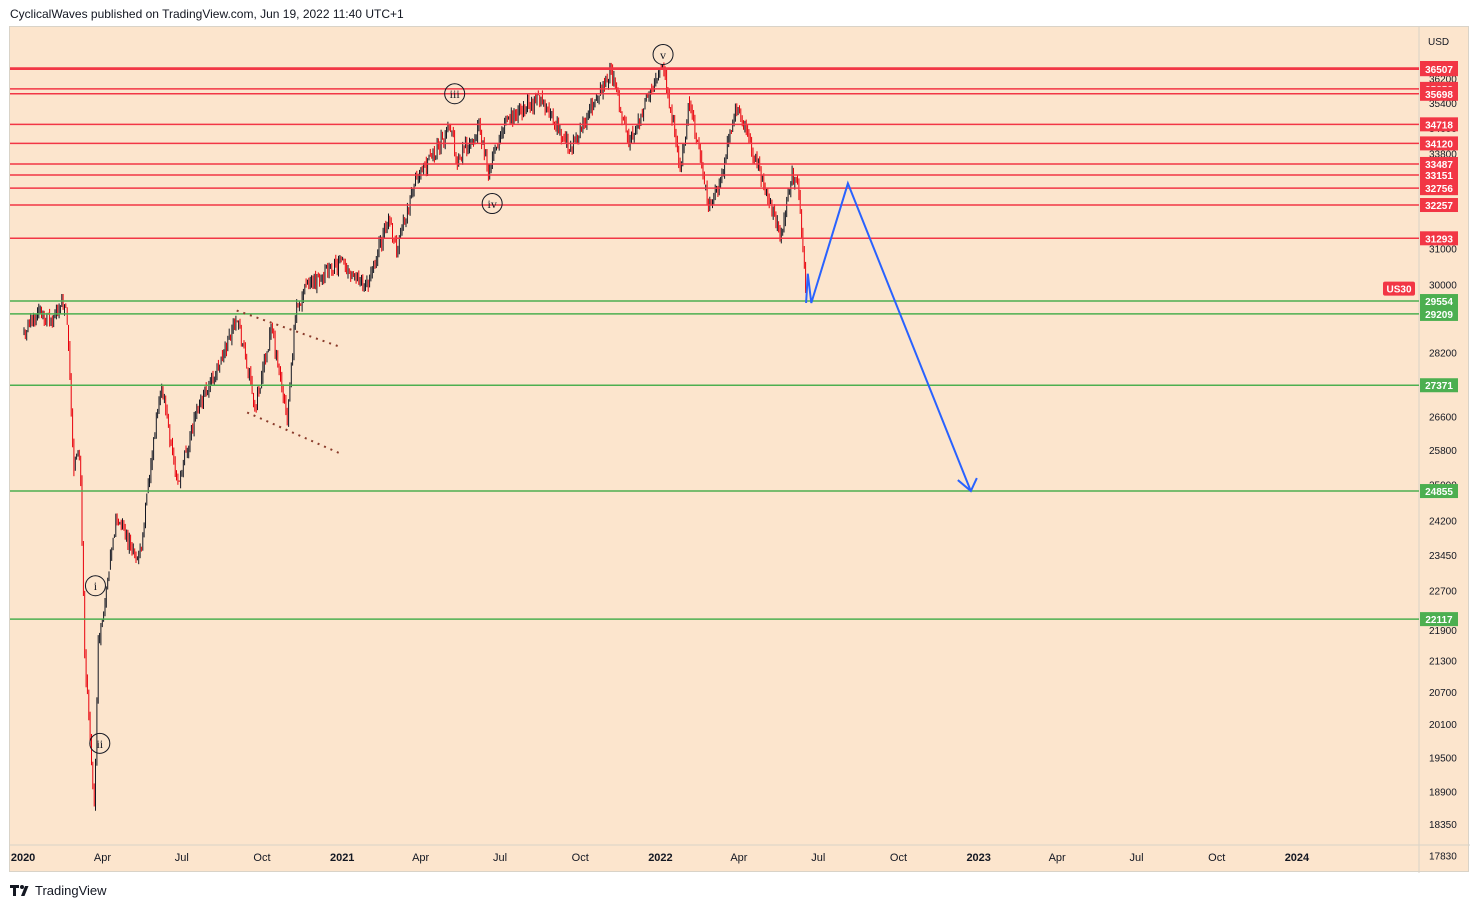 Image resolution: width=1478 pixels, height=907 pixels. I want to click on wave-label: iv, so click(491, 204).